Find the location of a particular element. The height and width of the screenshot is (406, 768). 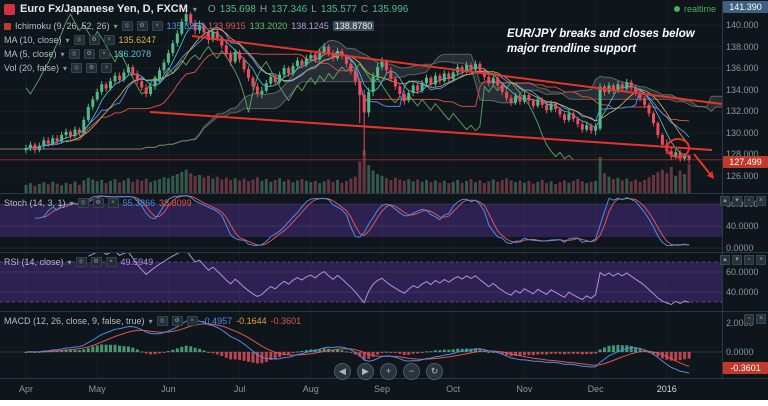

symbol-title: Euro Fx/Japanese Yen, D, FXCM is located at coordinates (104, 9).